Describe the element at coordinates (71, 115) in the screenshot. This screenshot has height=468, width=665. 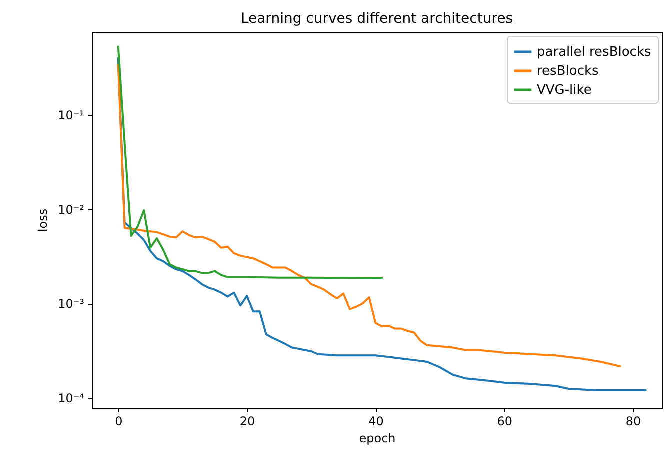
I see `y-tick-label: 10⁻¹` at that location.